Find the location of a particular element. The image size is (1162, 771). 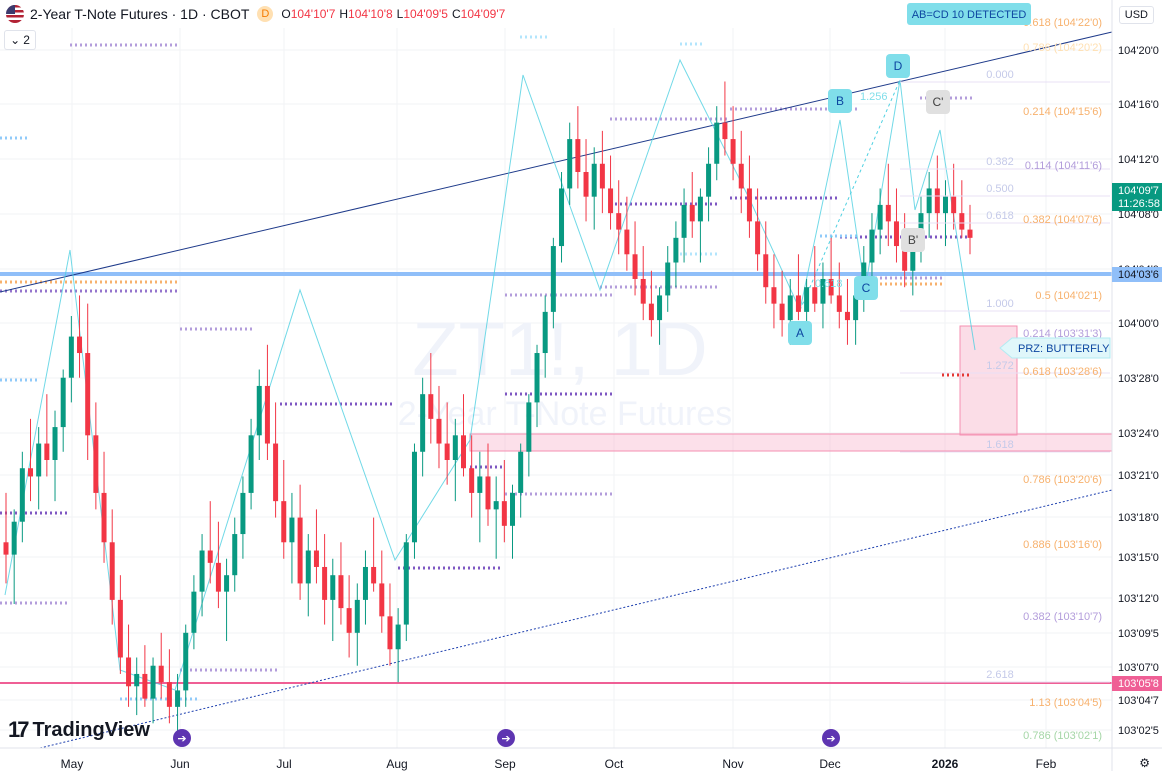

watermark-symbol: ZT1!, 1D is located at coordinates (560, 349).